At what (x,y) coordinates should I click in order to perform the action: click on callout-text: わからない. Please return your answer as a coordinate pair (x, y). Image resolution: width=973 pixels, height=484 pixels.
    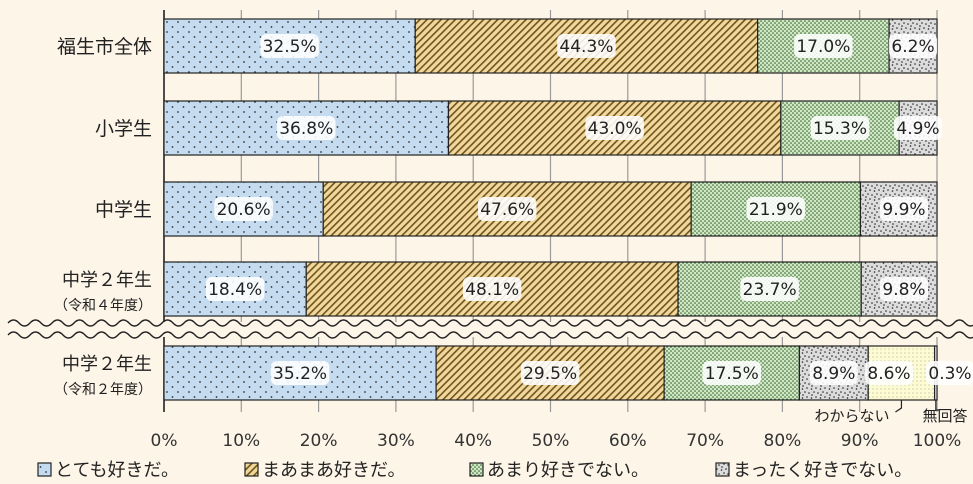
    Looking at the image, I should click on (851, 416).